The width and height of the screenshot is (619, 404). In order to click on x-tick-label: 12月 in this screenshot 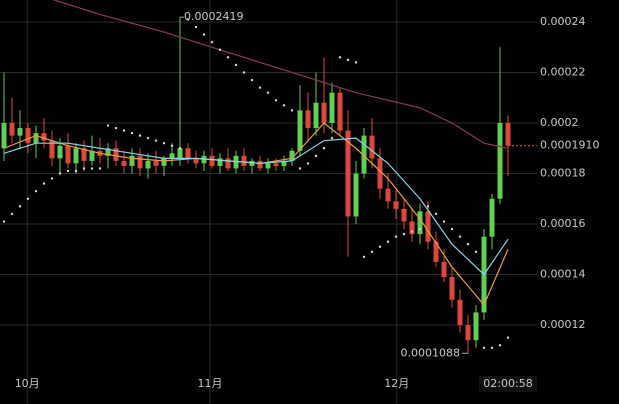, I will do `click(396, 383)`.